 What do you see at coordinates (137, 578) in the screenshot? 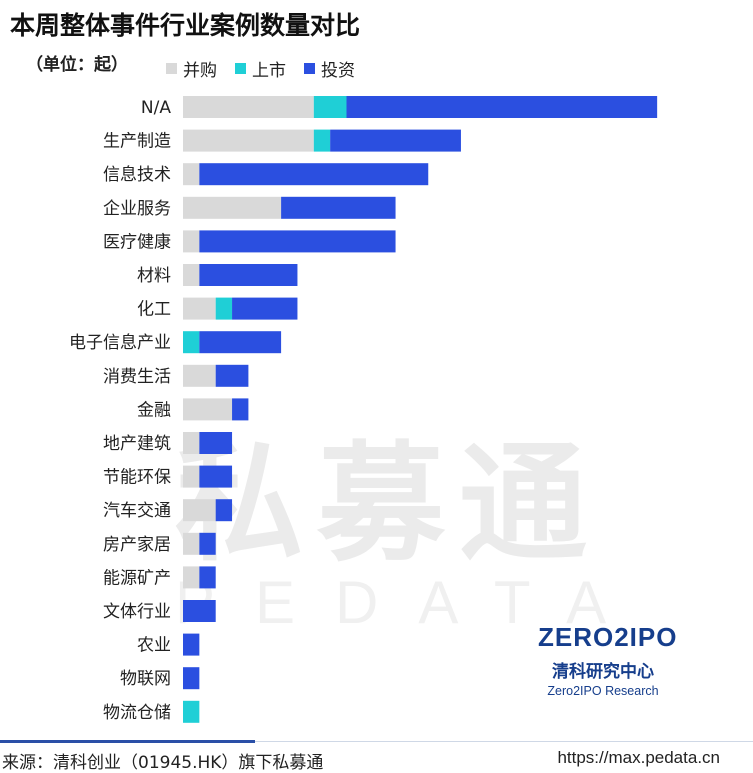
I see `category-label: 能源矿产` at bounding box center [137, 578].